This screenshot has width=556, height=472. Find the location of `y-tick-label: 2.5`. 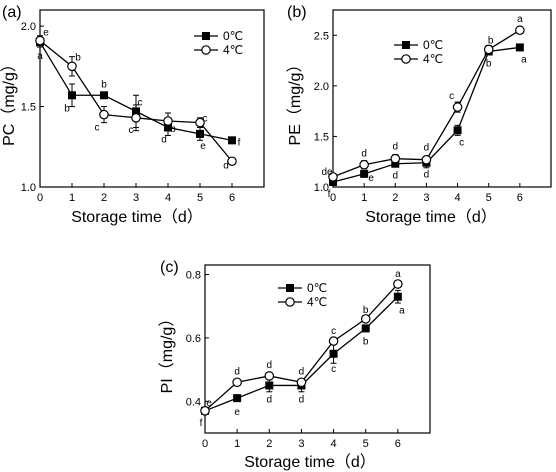

y-tick-label: 2.5 is located at coordinates (321, 36).